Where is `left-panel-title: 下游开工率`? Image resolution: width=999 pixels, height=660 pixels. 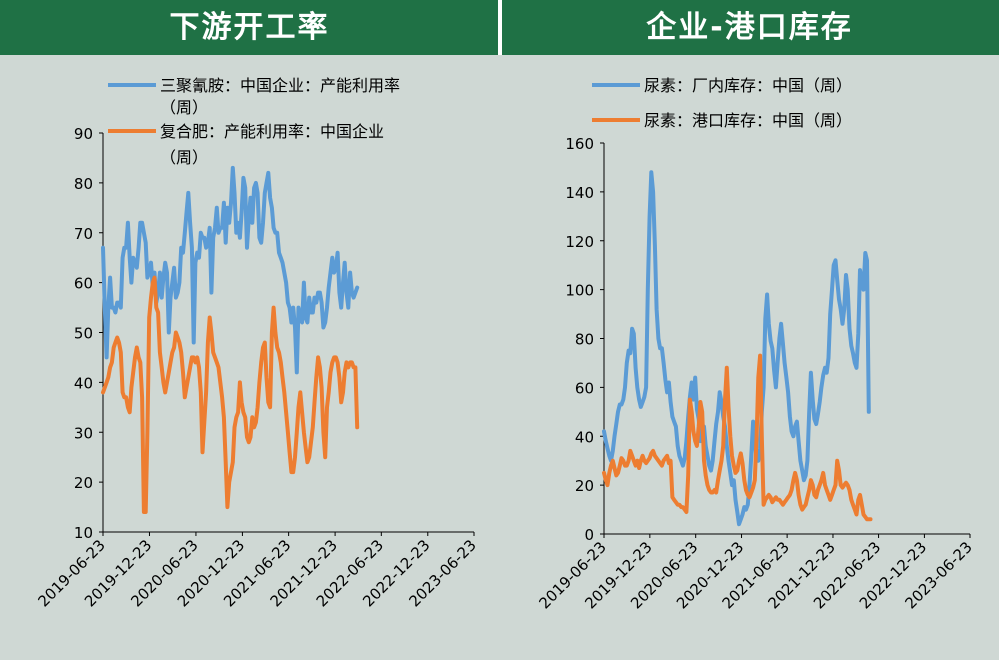
left-panel-title: 下游开工率 is located at coordinates (249, 27).